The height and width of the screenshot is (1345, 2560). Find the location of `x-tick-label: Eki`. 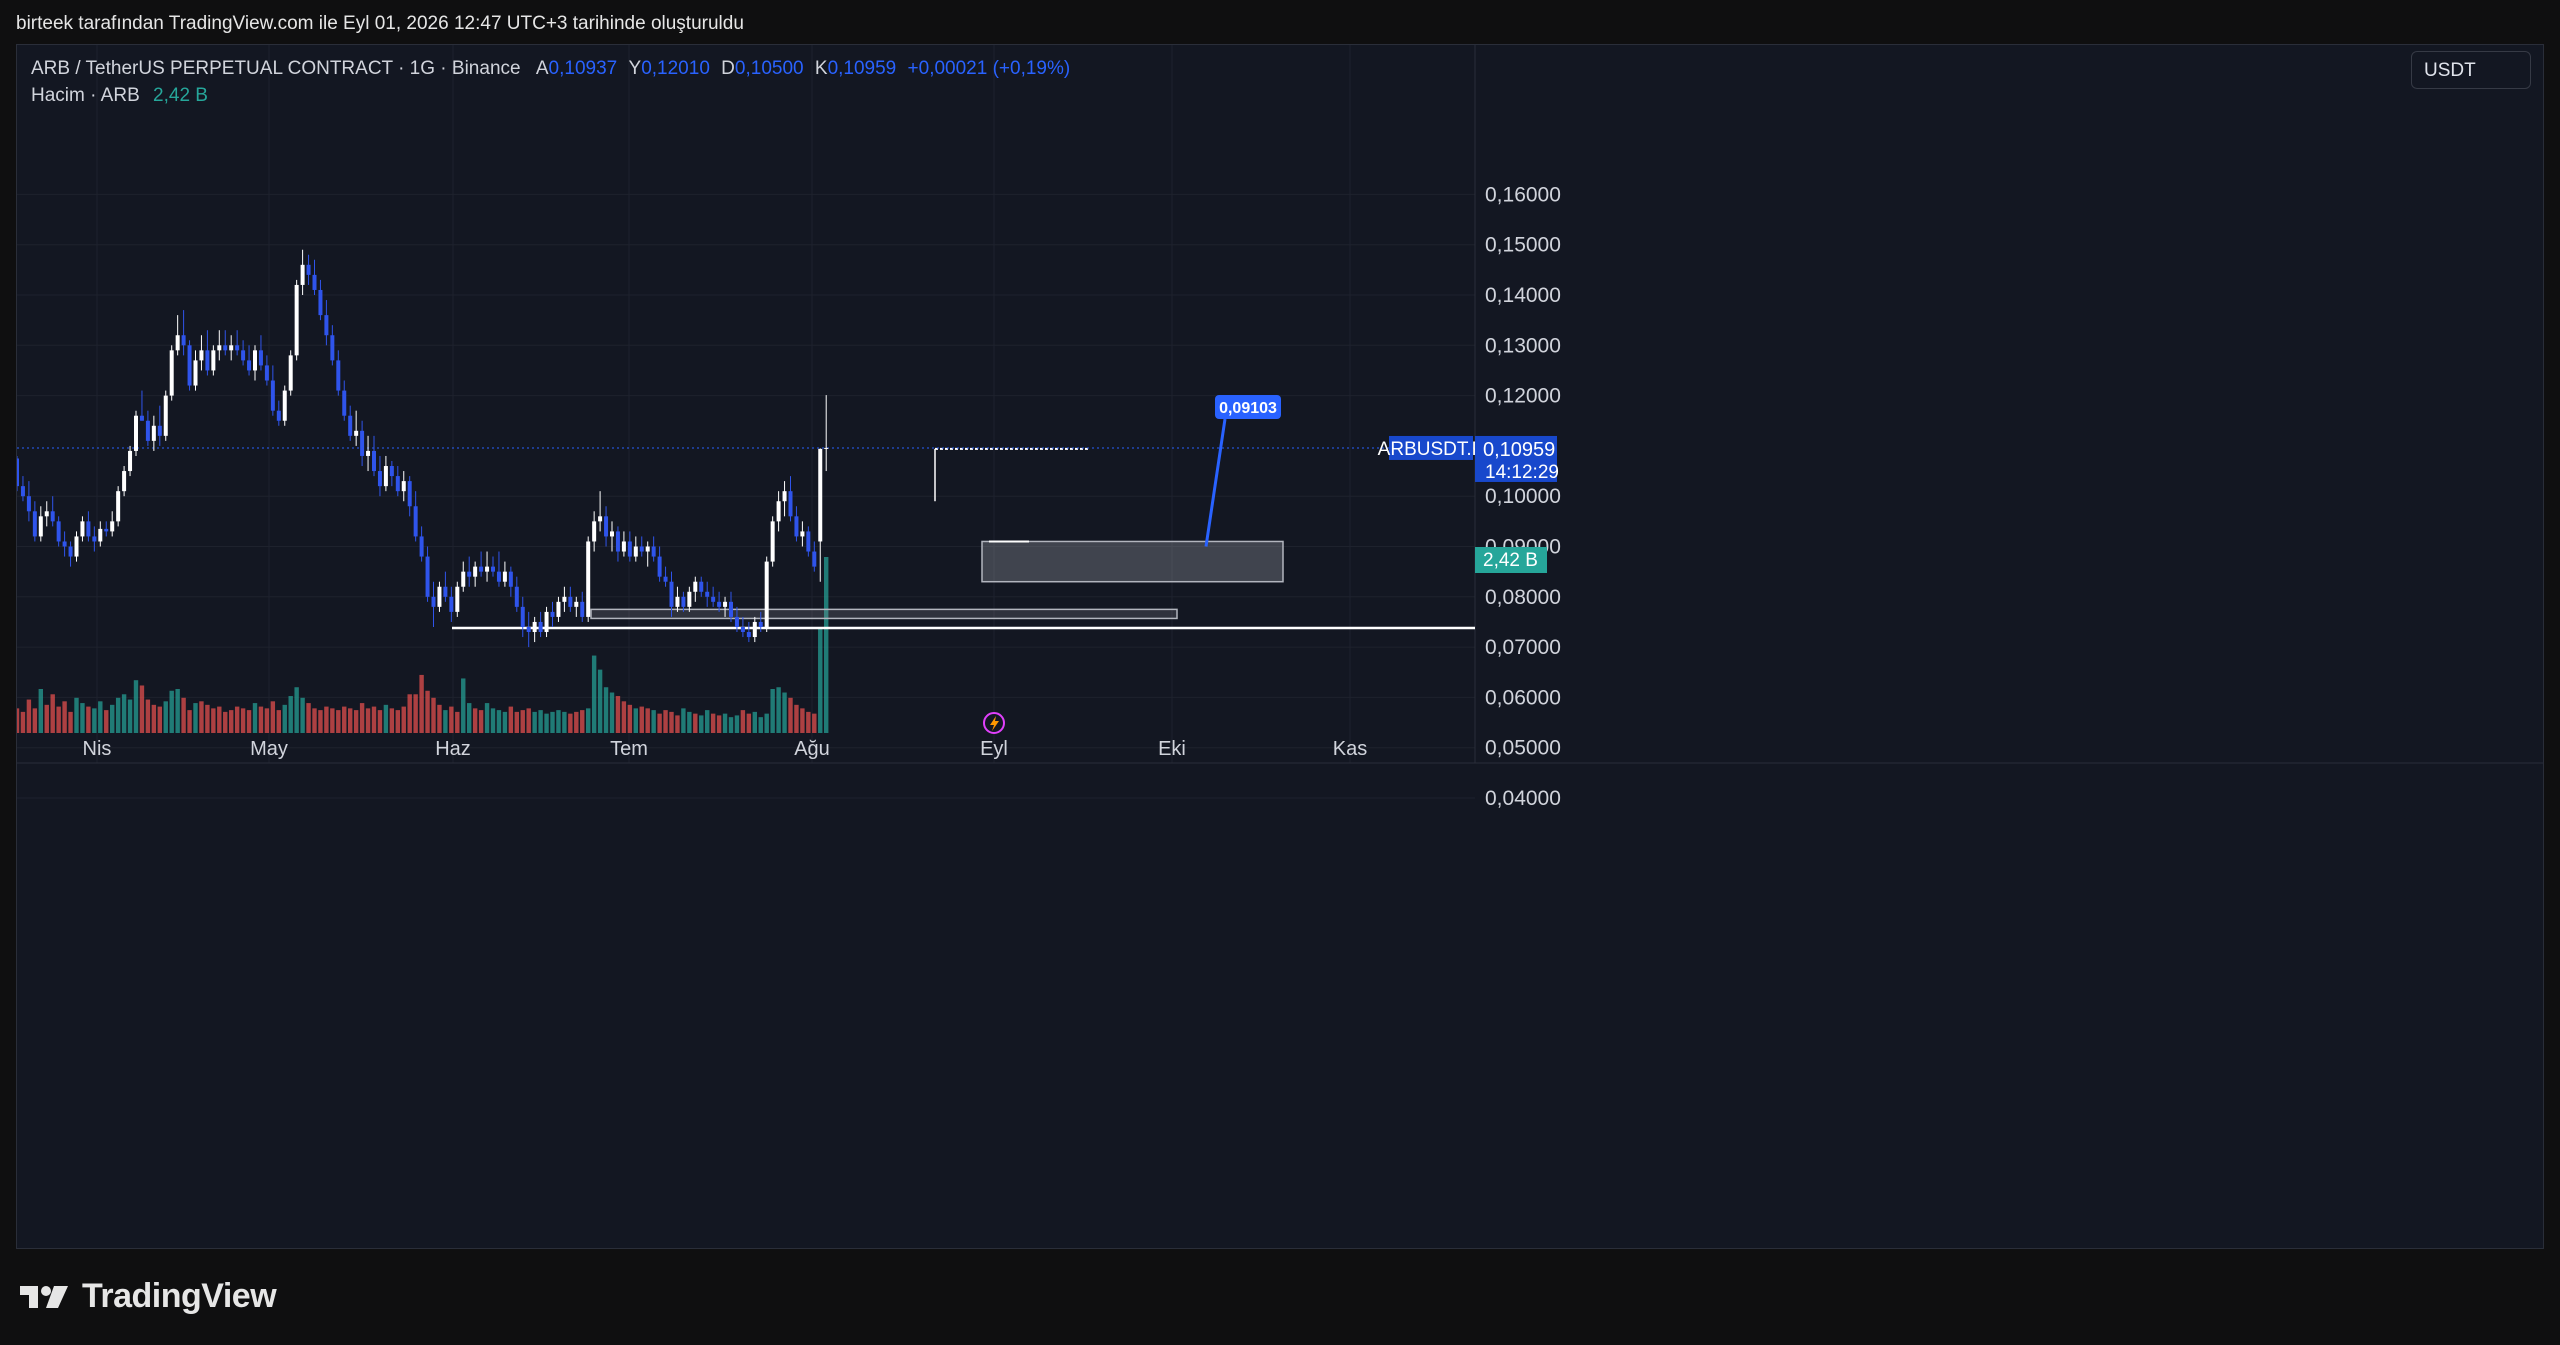

x-tick-label: Eki is located at coordinates (1172, 749).